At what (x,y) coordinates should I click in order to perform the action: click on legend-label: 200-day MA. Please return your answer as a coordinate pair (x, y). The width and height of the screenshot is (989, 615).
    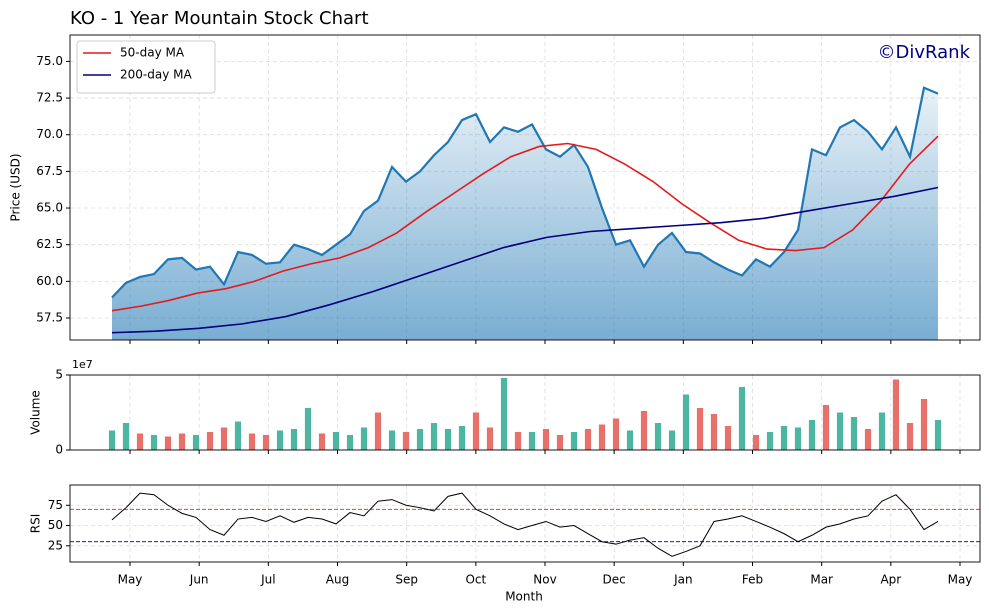
    Looking at the image, I should click on (156, 75).